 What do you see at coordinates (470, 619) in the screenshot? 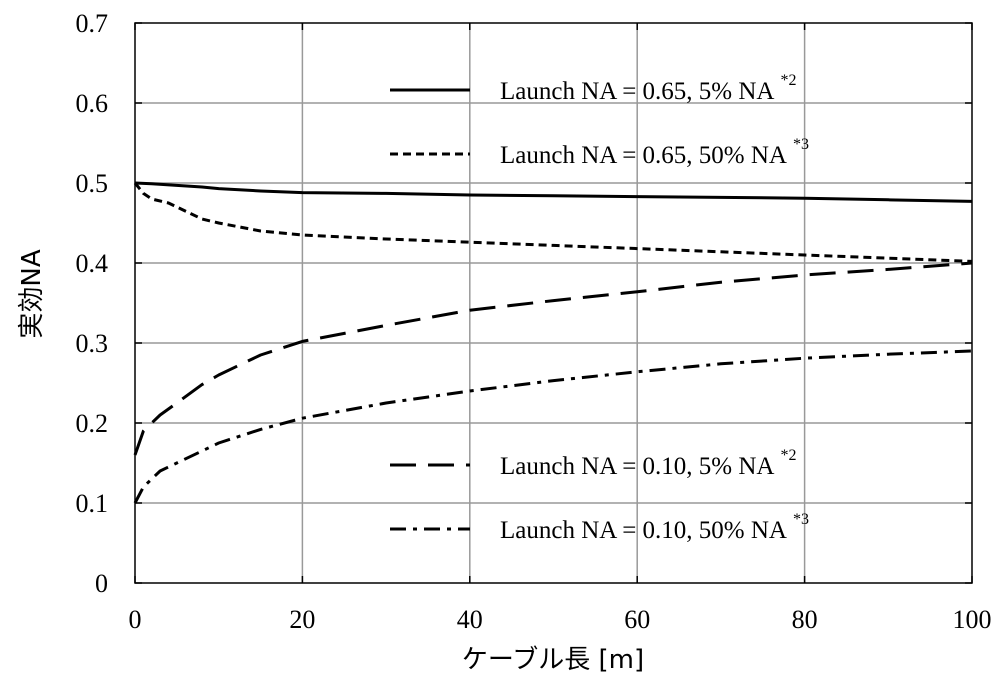
I see `x-tick-label: 40` at bounding box center [470, 619].